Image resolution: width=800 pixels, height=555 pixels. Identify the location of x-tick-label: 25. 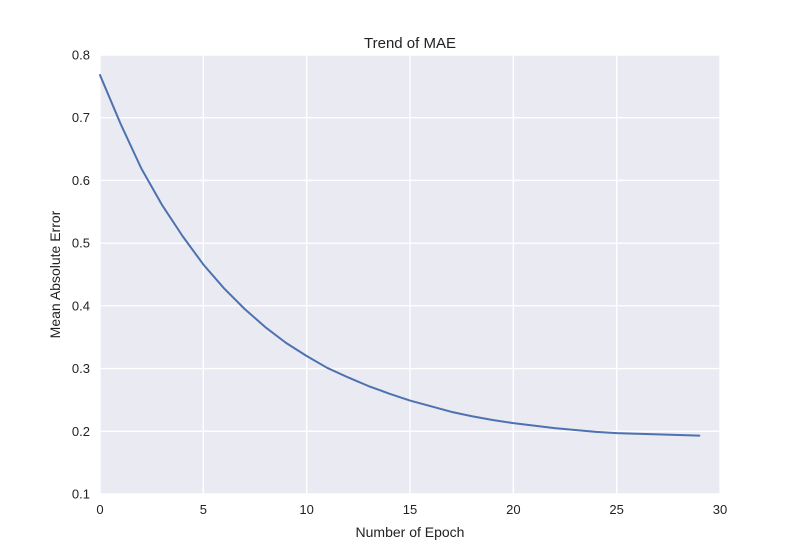
(616, 509).